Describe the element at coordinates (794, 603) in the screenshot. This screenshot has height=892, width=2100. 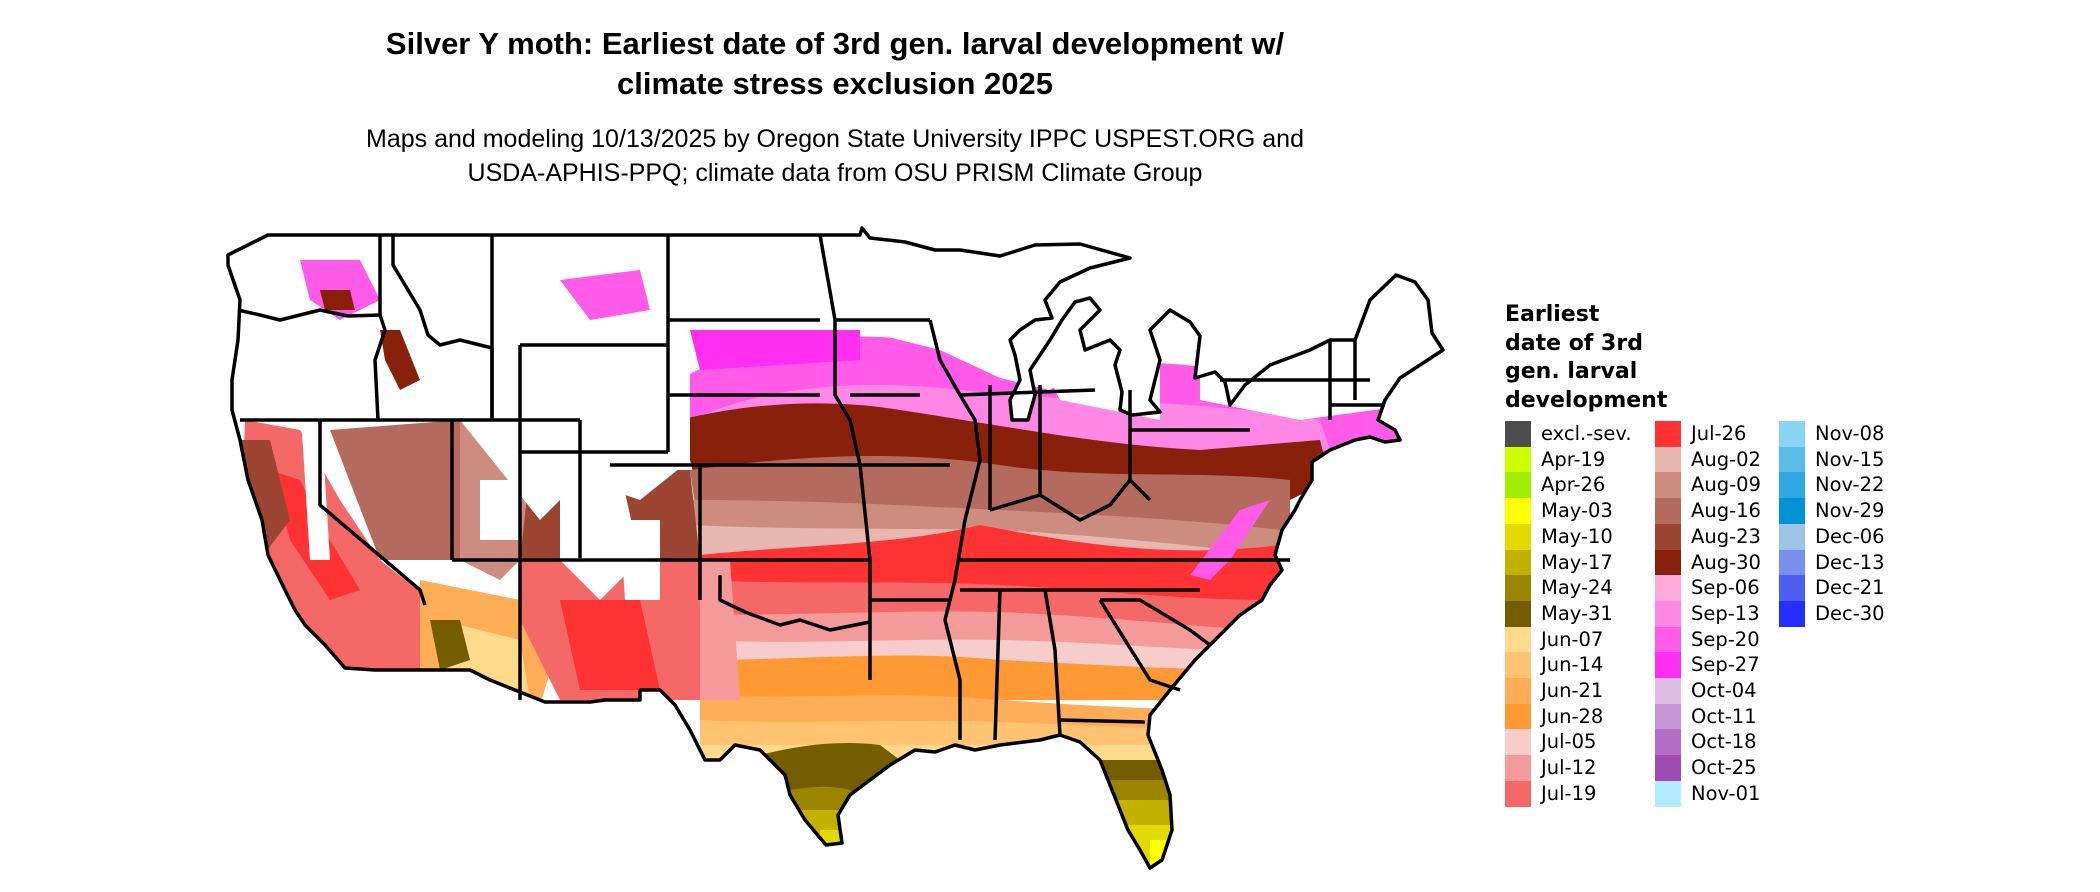
I see `border-ok-tx` at that location.